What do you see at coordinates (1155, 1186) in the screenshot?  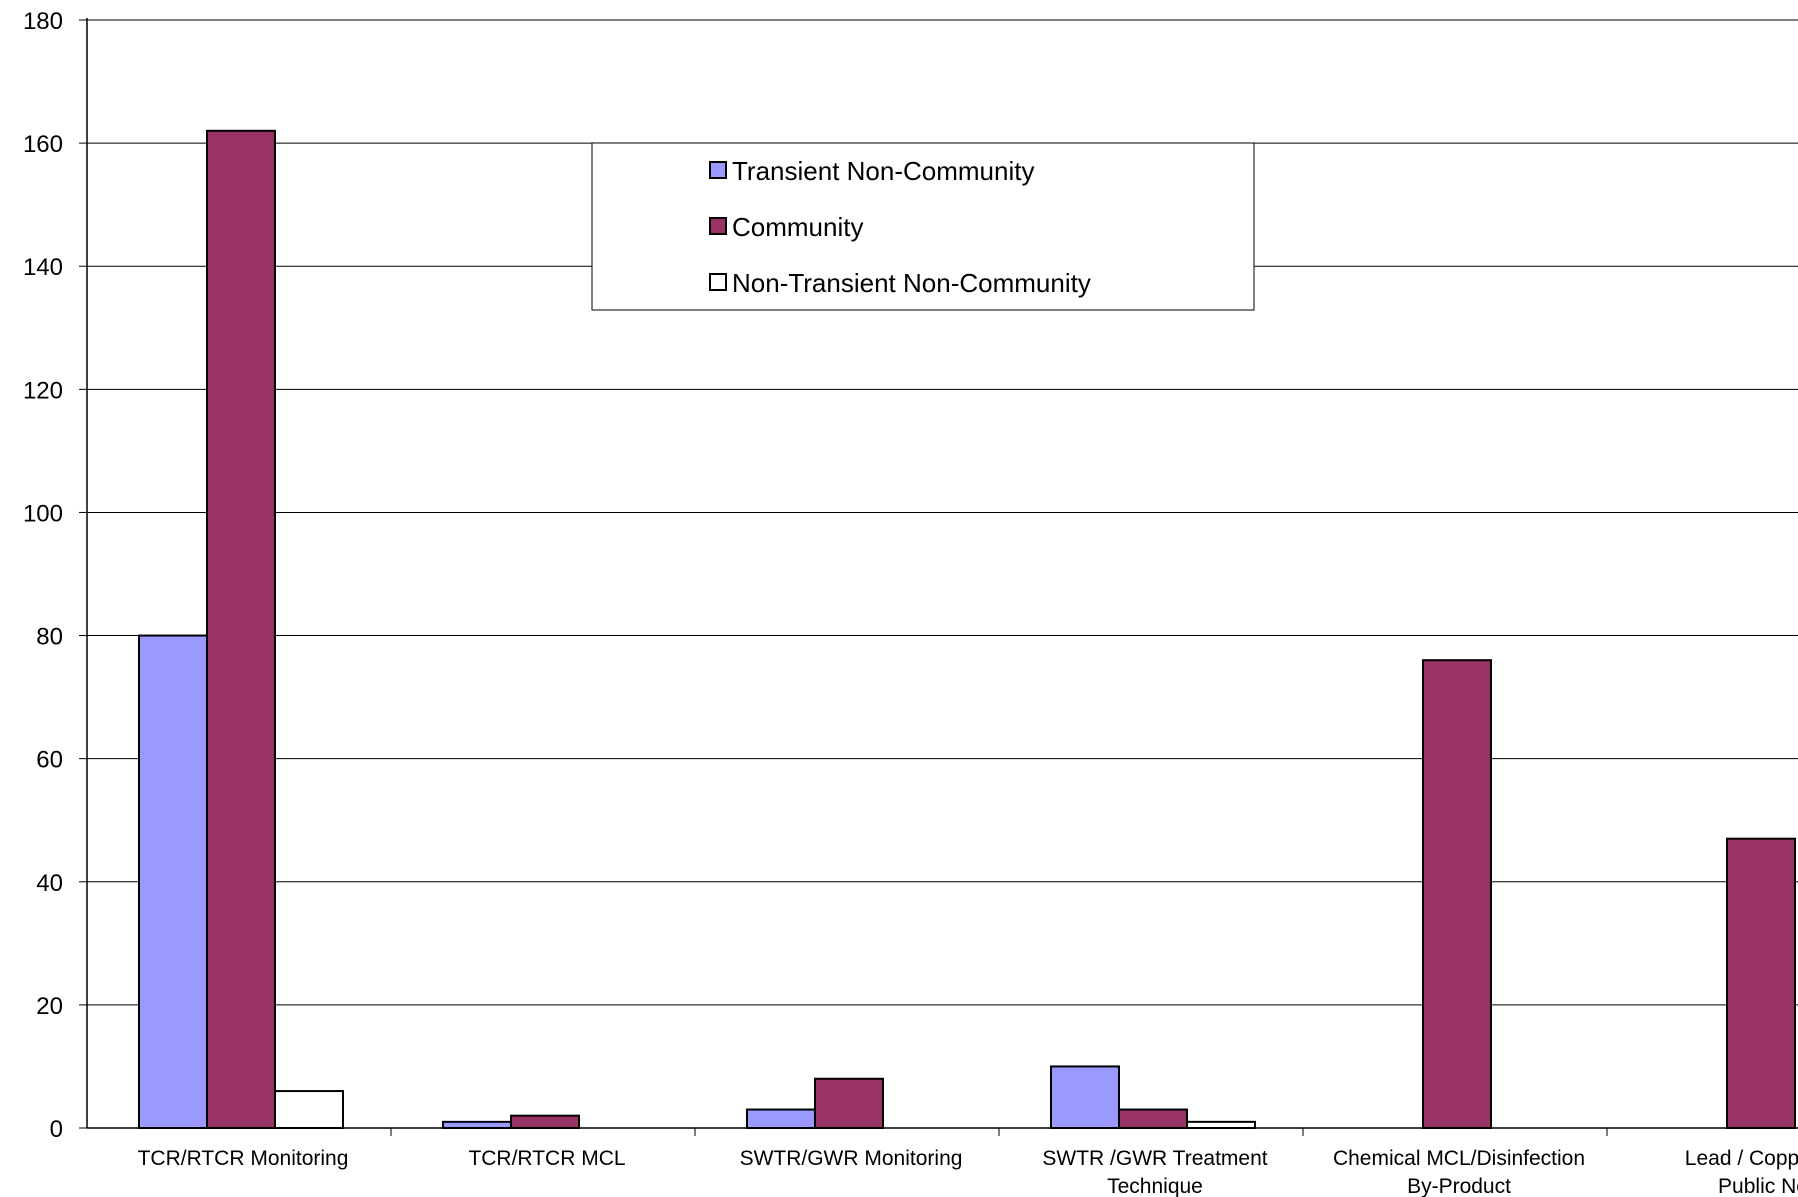 I see `x-tick-label: Technique` at bounding box center [1155, 1186].